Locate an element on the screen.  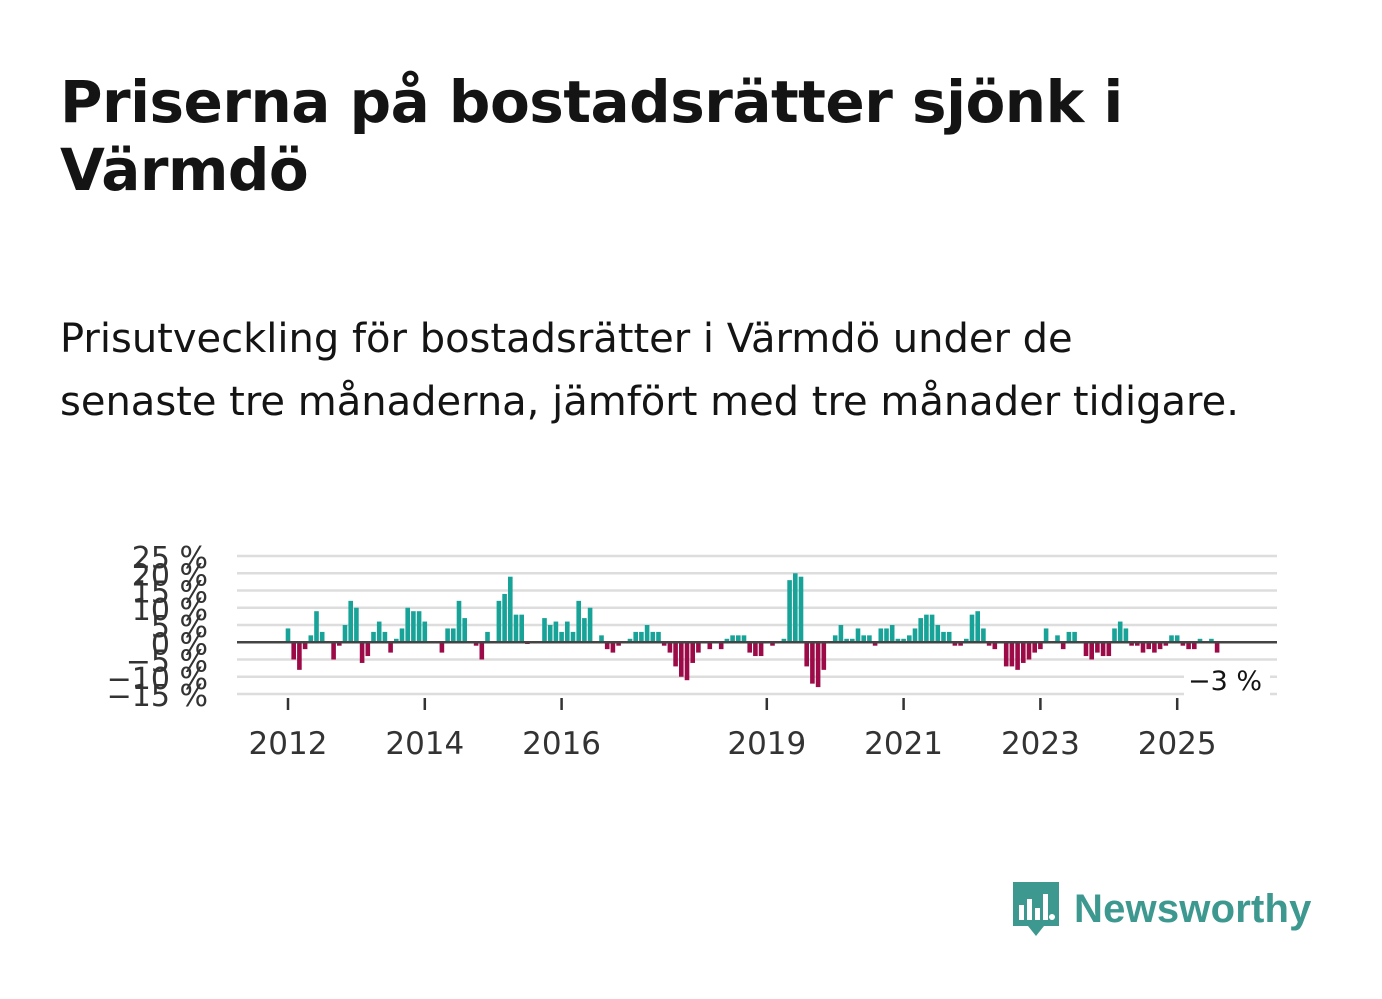
x-tick-label: 2025 is located at coordinates (1177, 743).